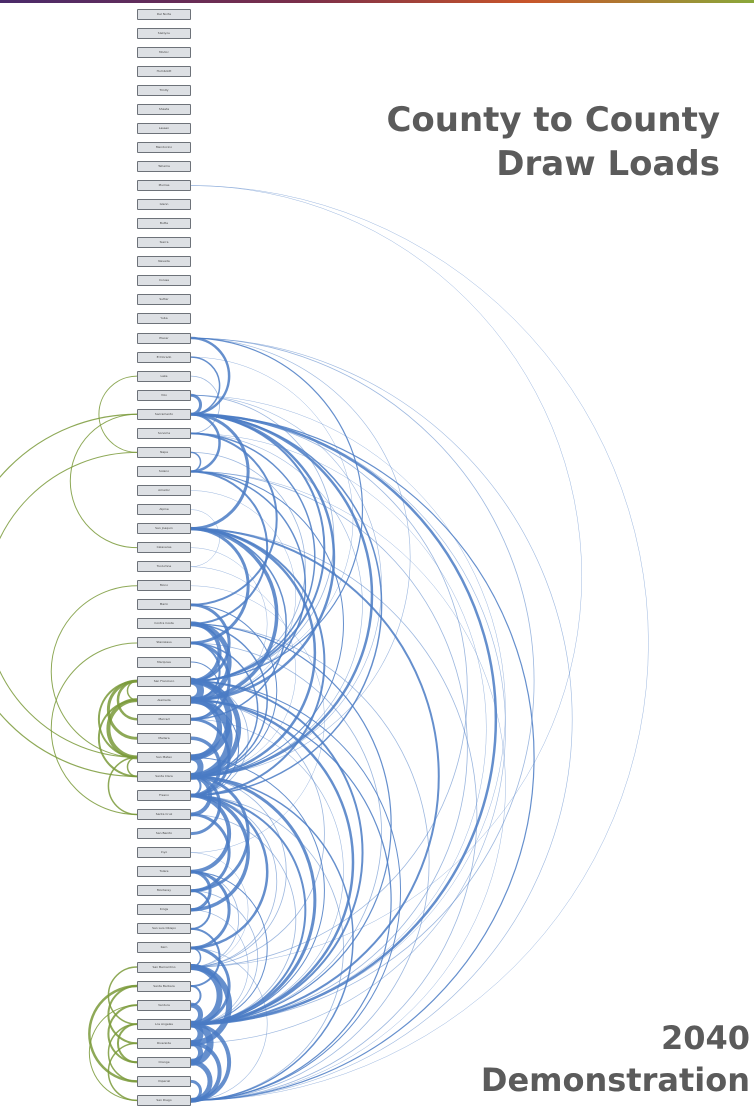  I want to click on county-node: Butte, so click(164, 224).